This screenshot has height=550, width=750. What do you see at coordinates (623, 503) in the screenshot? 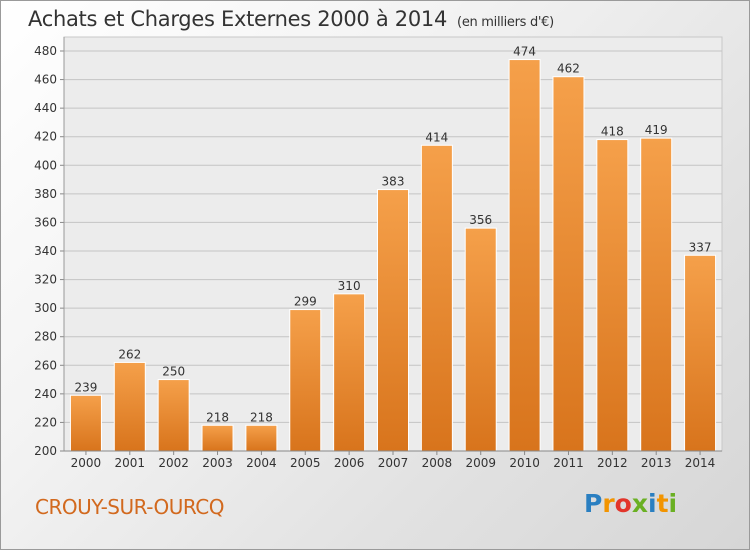
I see `logo-letter: o` at bounding box center [623, 503].